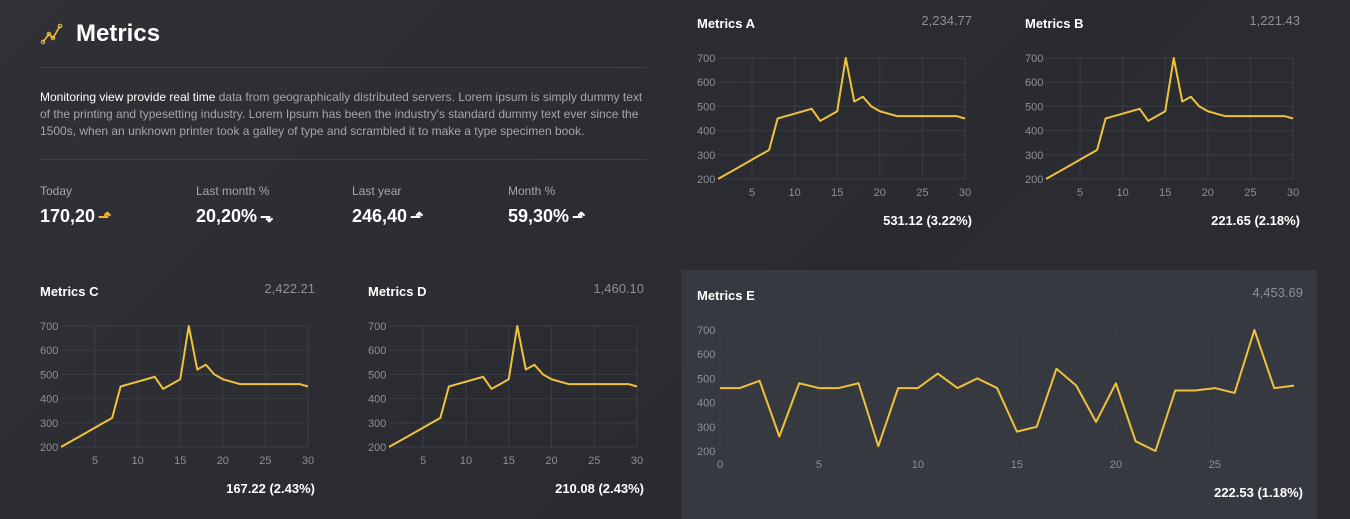  I want to click on description-highlight: Monitoring view provide real time, so click(128, 97).